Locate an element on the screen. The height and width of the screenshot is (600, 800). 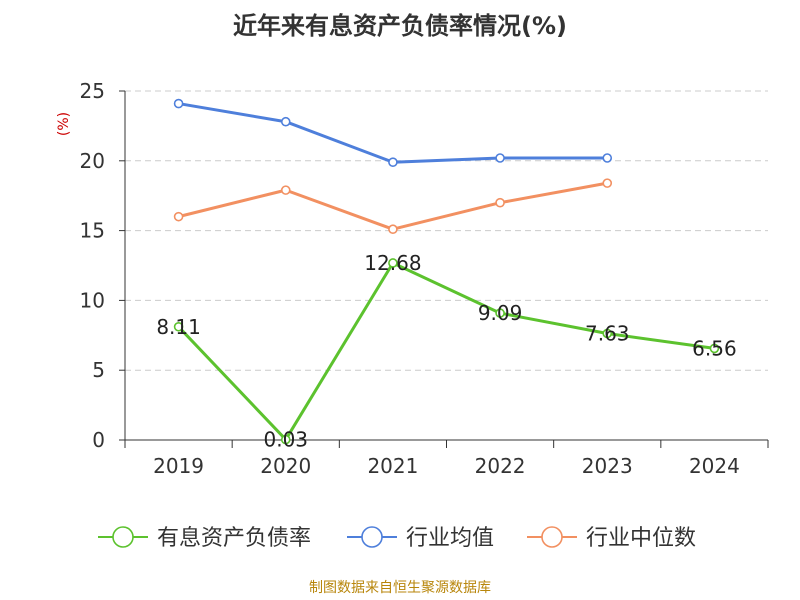
chart-title: 近年来有息资产负债率情况(%) is located at coordinates (400, 26).